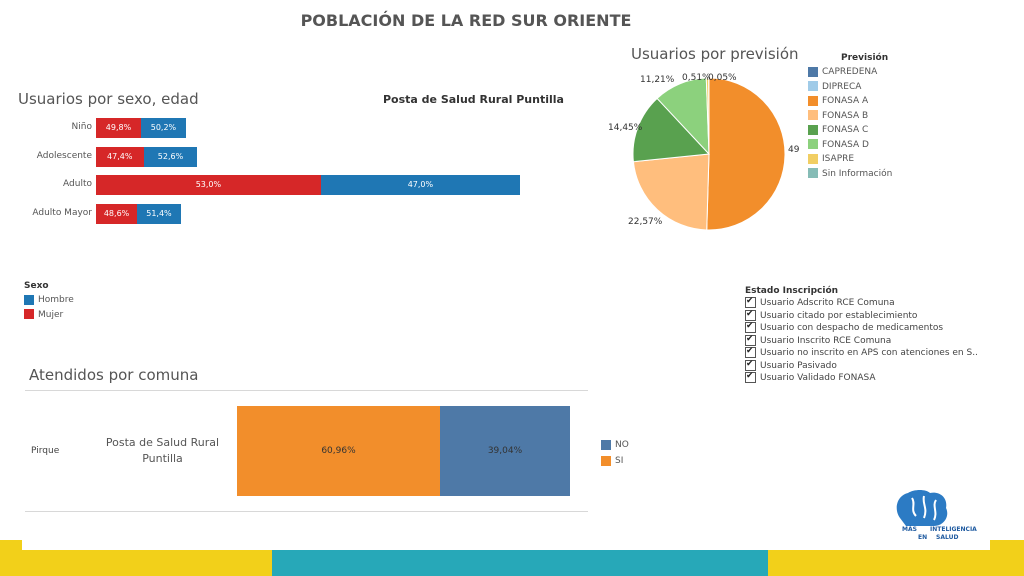  Describe the element at coordinates (671, 192) in the screenshot. I see `pie-slice-fonasa-b` at that location.